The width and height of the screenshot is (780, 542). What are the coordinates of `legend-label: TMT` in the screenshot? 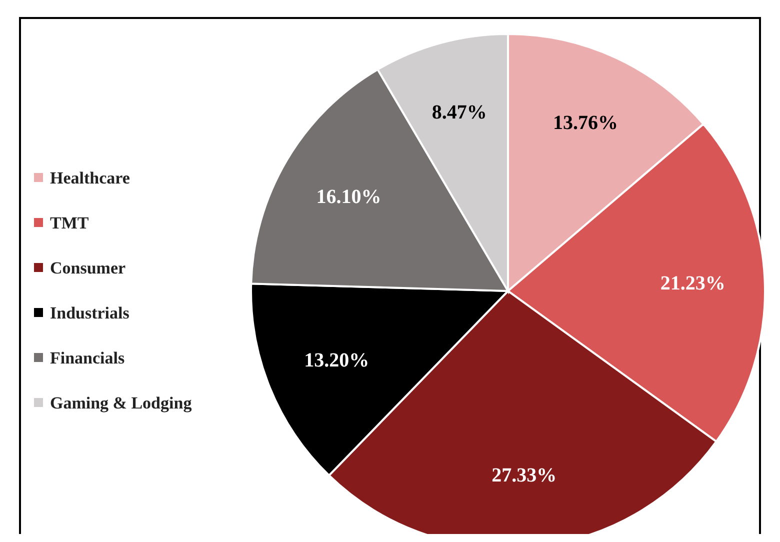 It's located at (70, 223).